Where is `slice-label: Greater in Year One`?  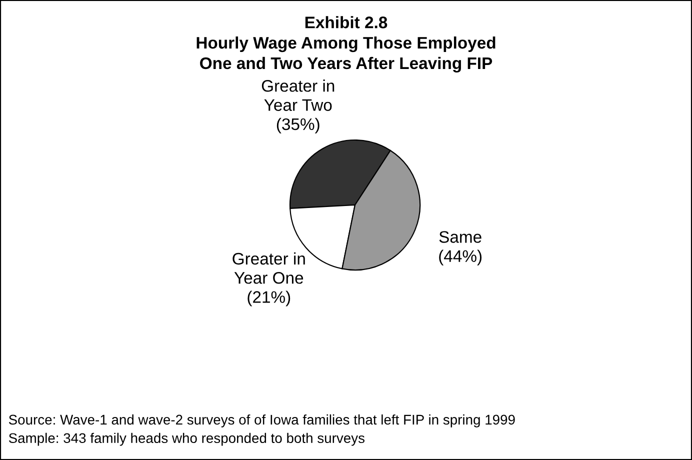
slice-label: Greater in Year One is located at coordinates (268, 268).